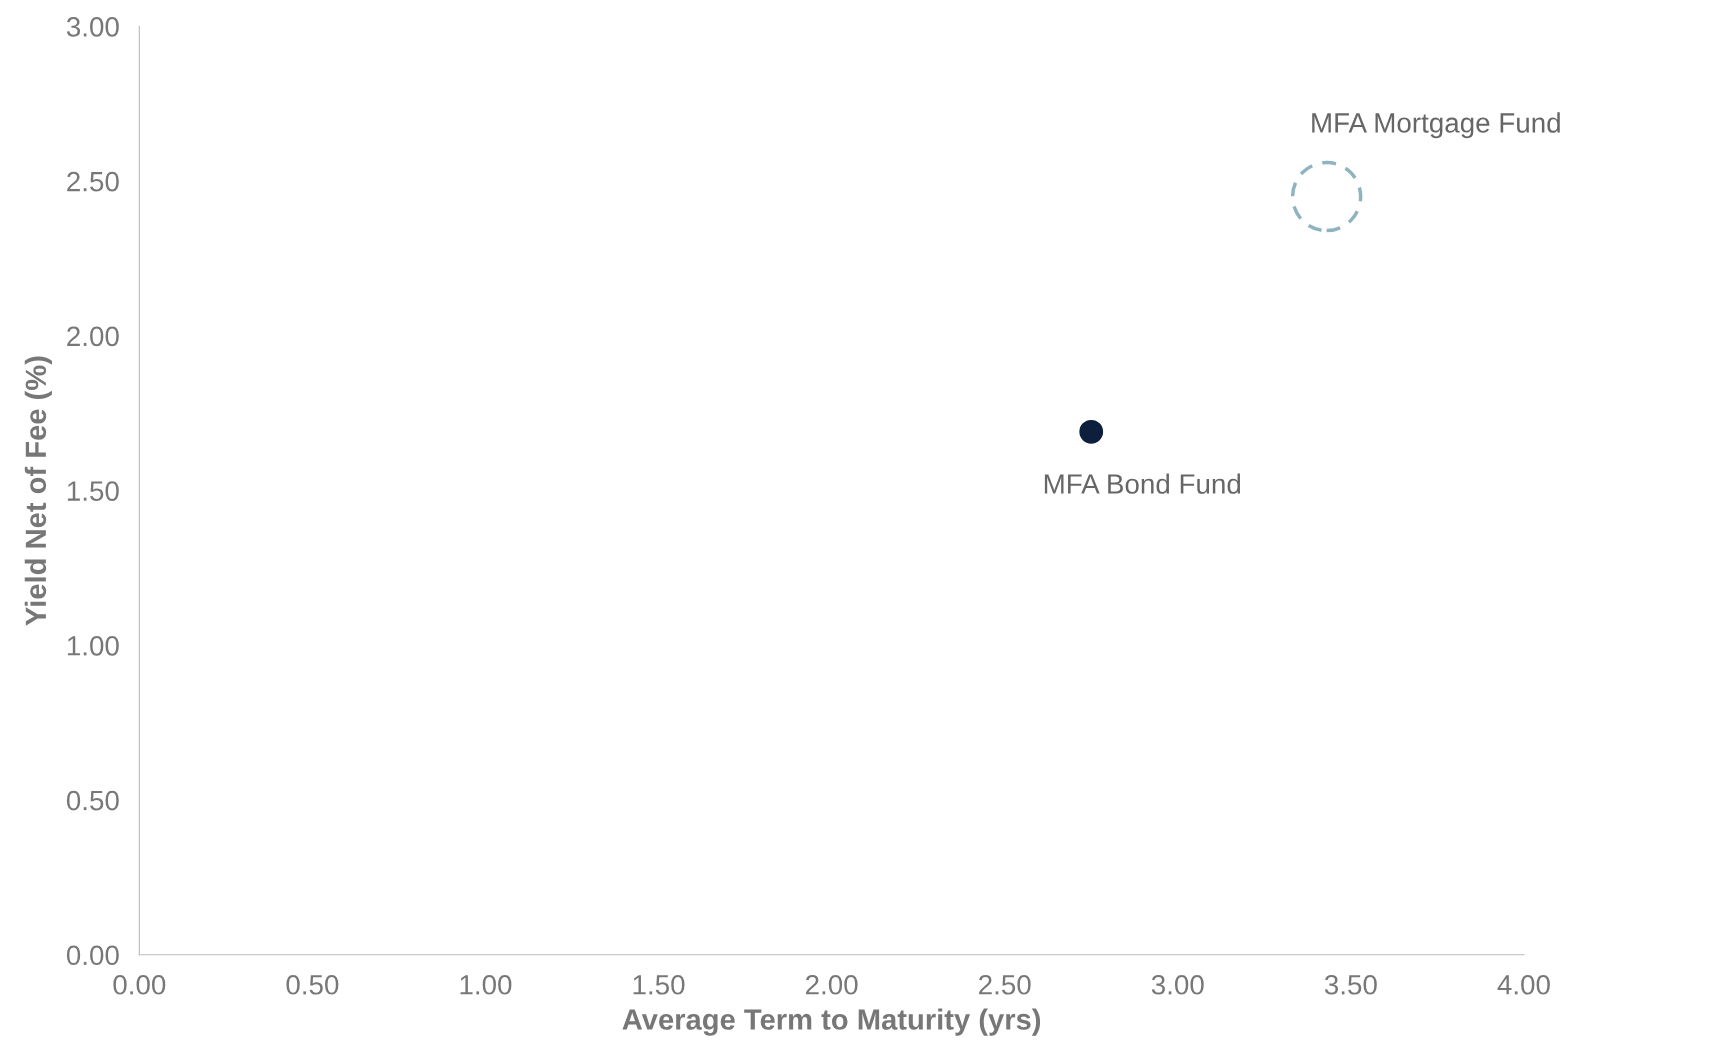 Image resolution: width=1720 pixels, height=1055 pixels. Describe the element at coordinates (93, 645) in the screenshot. I see `y-tick-label: 1.00` at that location.